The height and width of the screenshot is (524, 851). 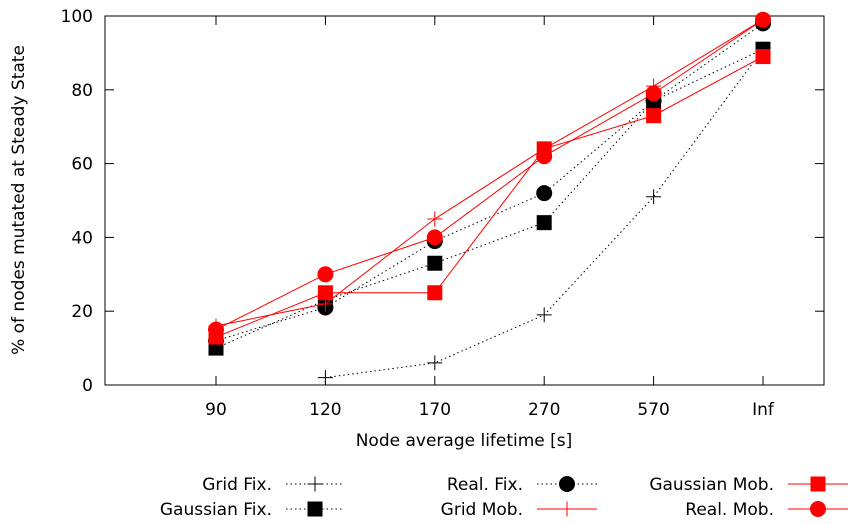 What do you see at coordinates (82, 165) in the screenshot?
I see `y-tick-label: 60` at bounding box center [82, 165].